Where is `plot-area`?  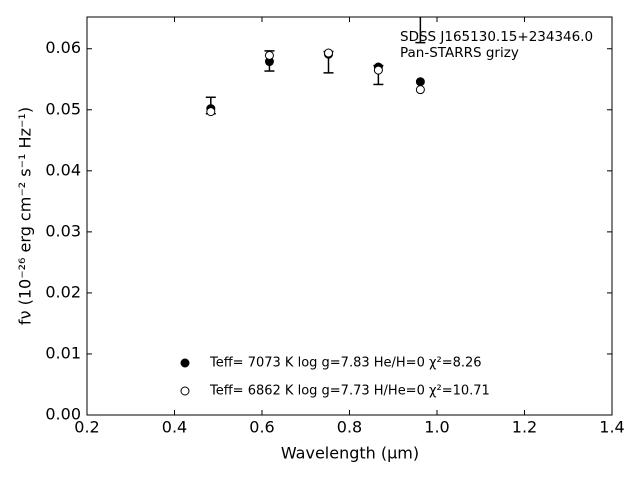
plot-area is located at coordinates (315, 67).